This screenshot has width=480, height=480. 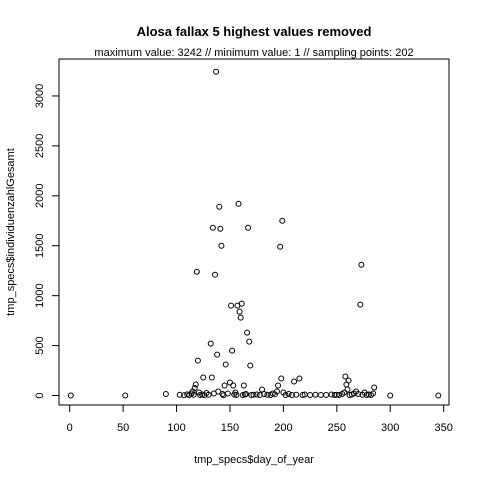 What do you see at coordinates (443, 428) in the screenshot?
I see `x-tick-label: 350` at bounding box center [443, 428].